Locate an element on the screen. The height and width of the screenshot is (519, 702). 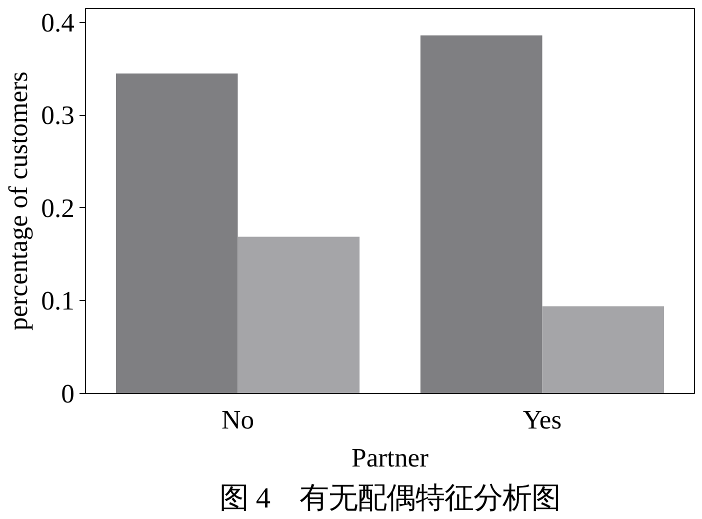
y-tick-label: 0 is located at coordinates (67, 393).